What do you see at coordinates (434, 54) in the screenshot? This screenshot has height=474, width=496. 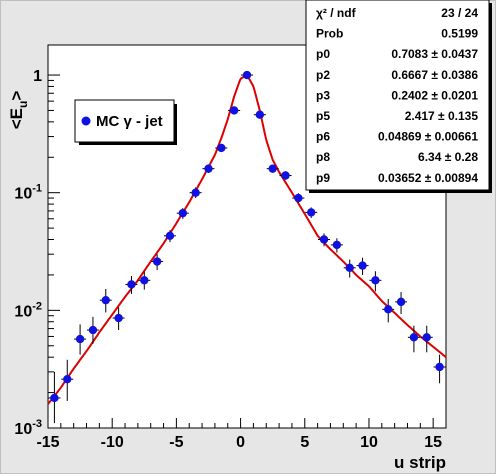 I see `stats-row-value: 0.7083 ± 0.0437` at bounding box center [434, 54].